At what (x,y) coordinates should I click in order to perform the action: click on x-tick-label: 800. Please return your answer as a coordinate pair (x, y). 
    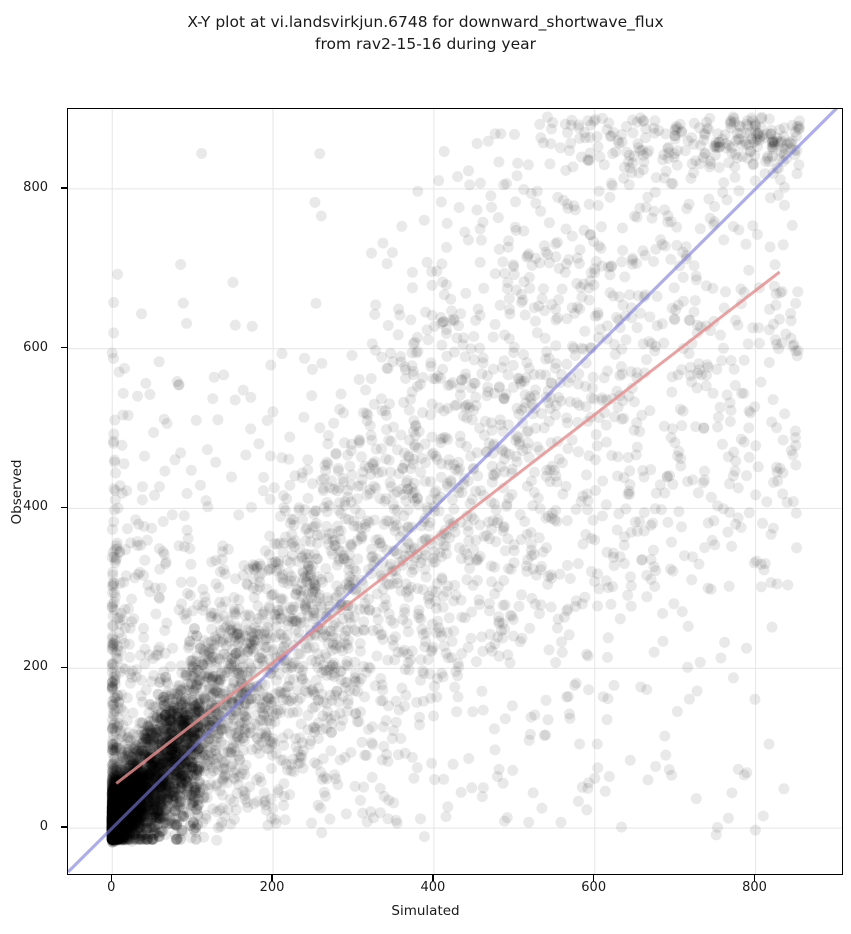
    Looking at the image, I should click on (754, 887).